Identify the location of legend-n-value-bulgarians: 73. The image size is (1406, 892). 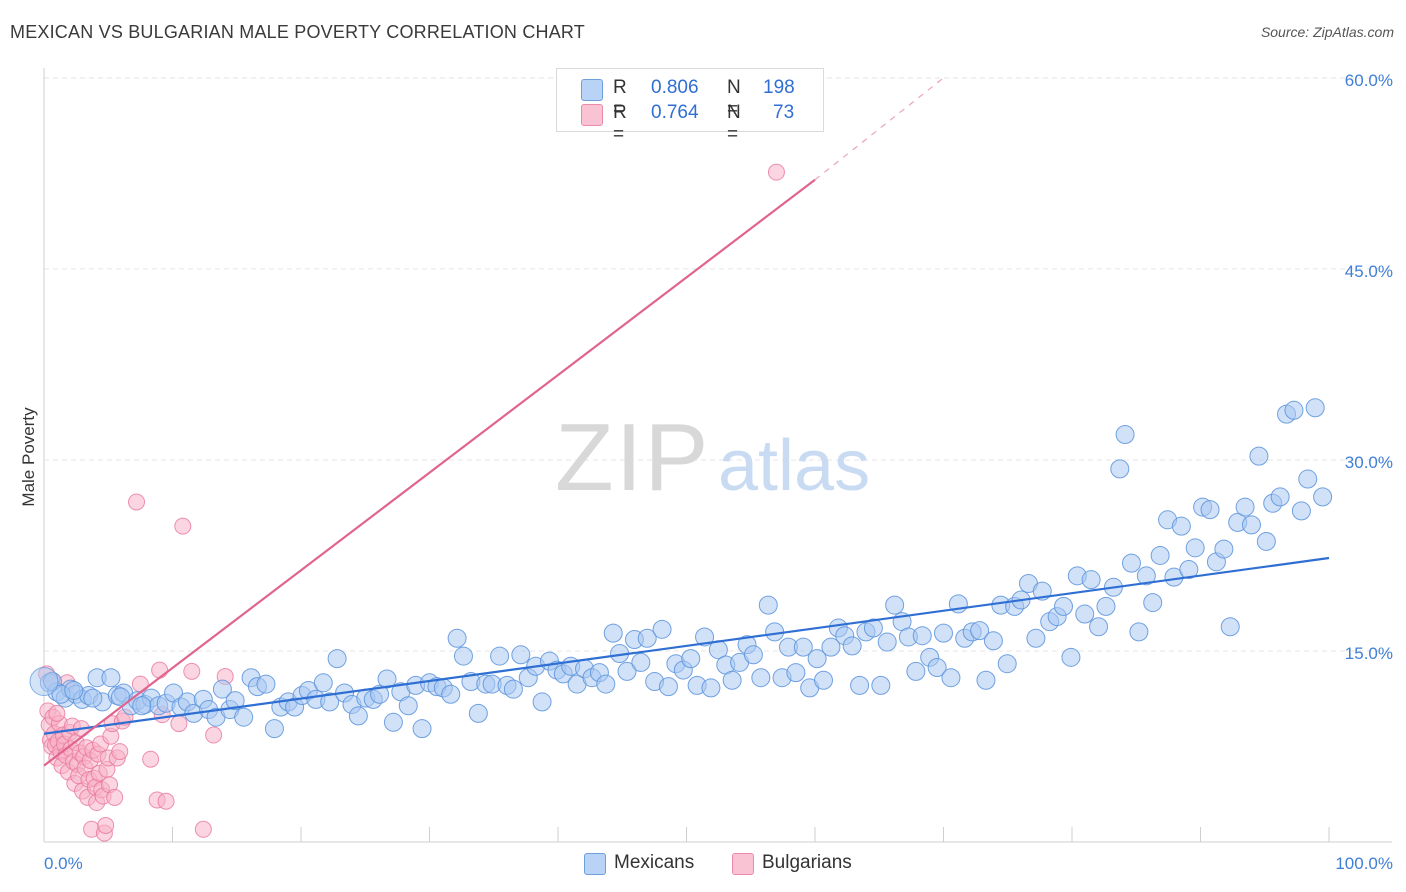
(784, 112).